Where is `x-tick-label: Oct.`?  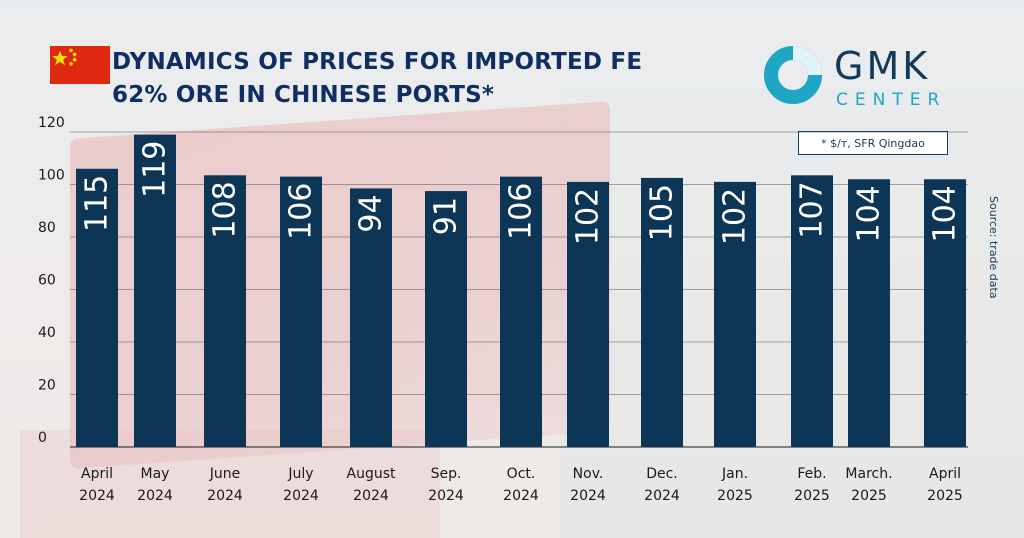
x-tick-label: Oct. is located at coordinates (521, 474).